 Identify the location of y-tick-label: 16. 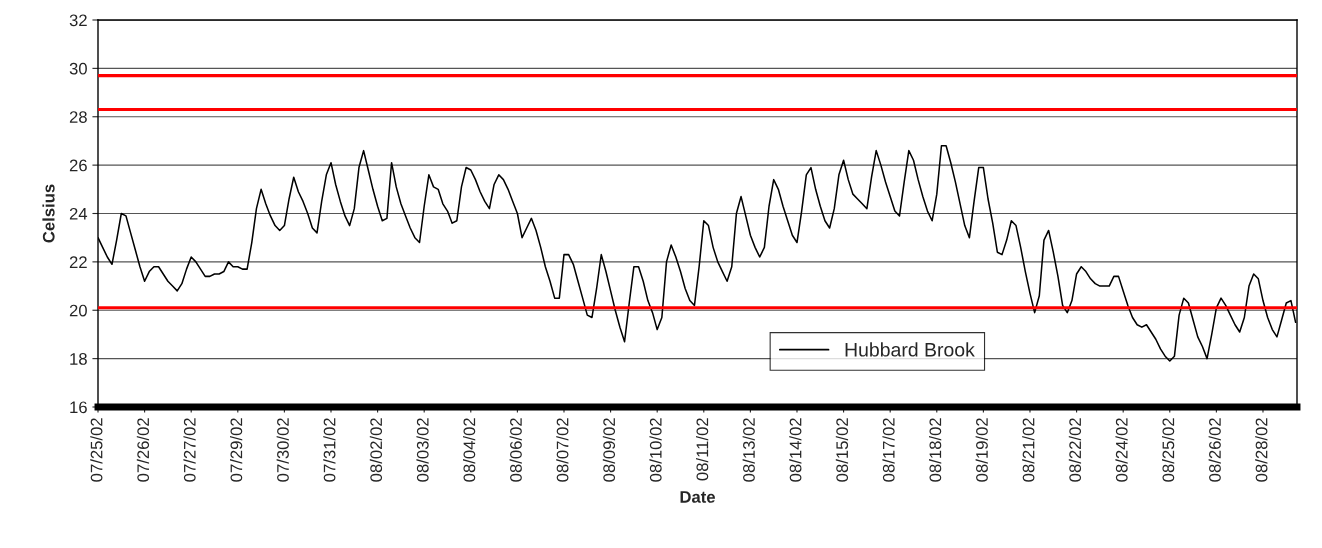
(78, 407).